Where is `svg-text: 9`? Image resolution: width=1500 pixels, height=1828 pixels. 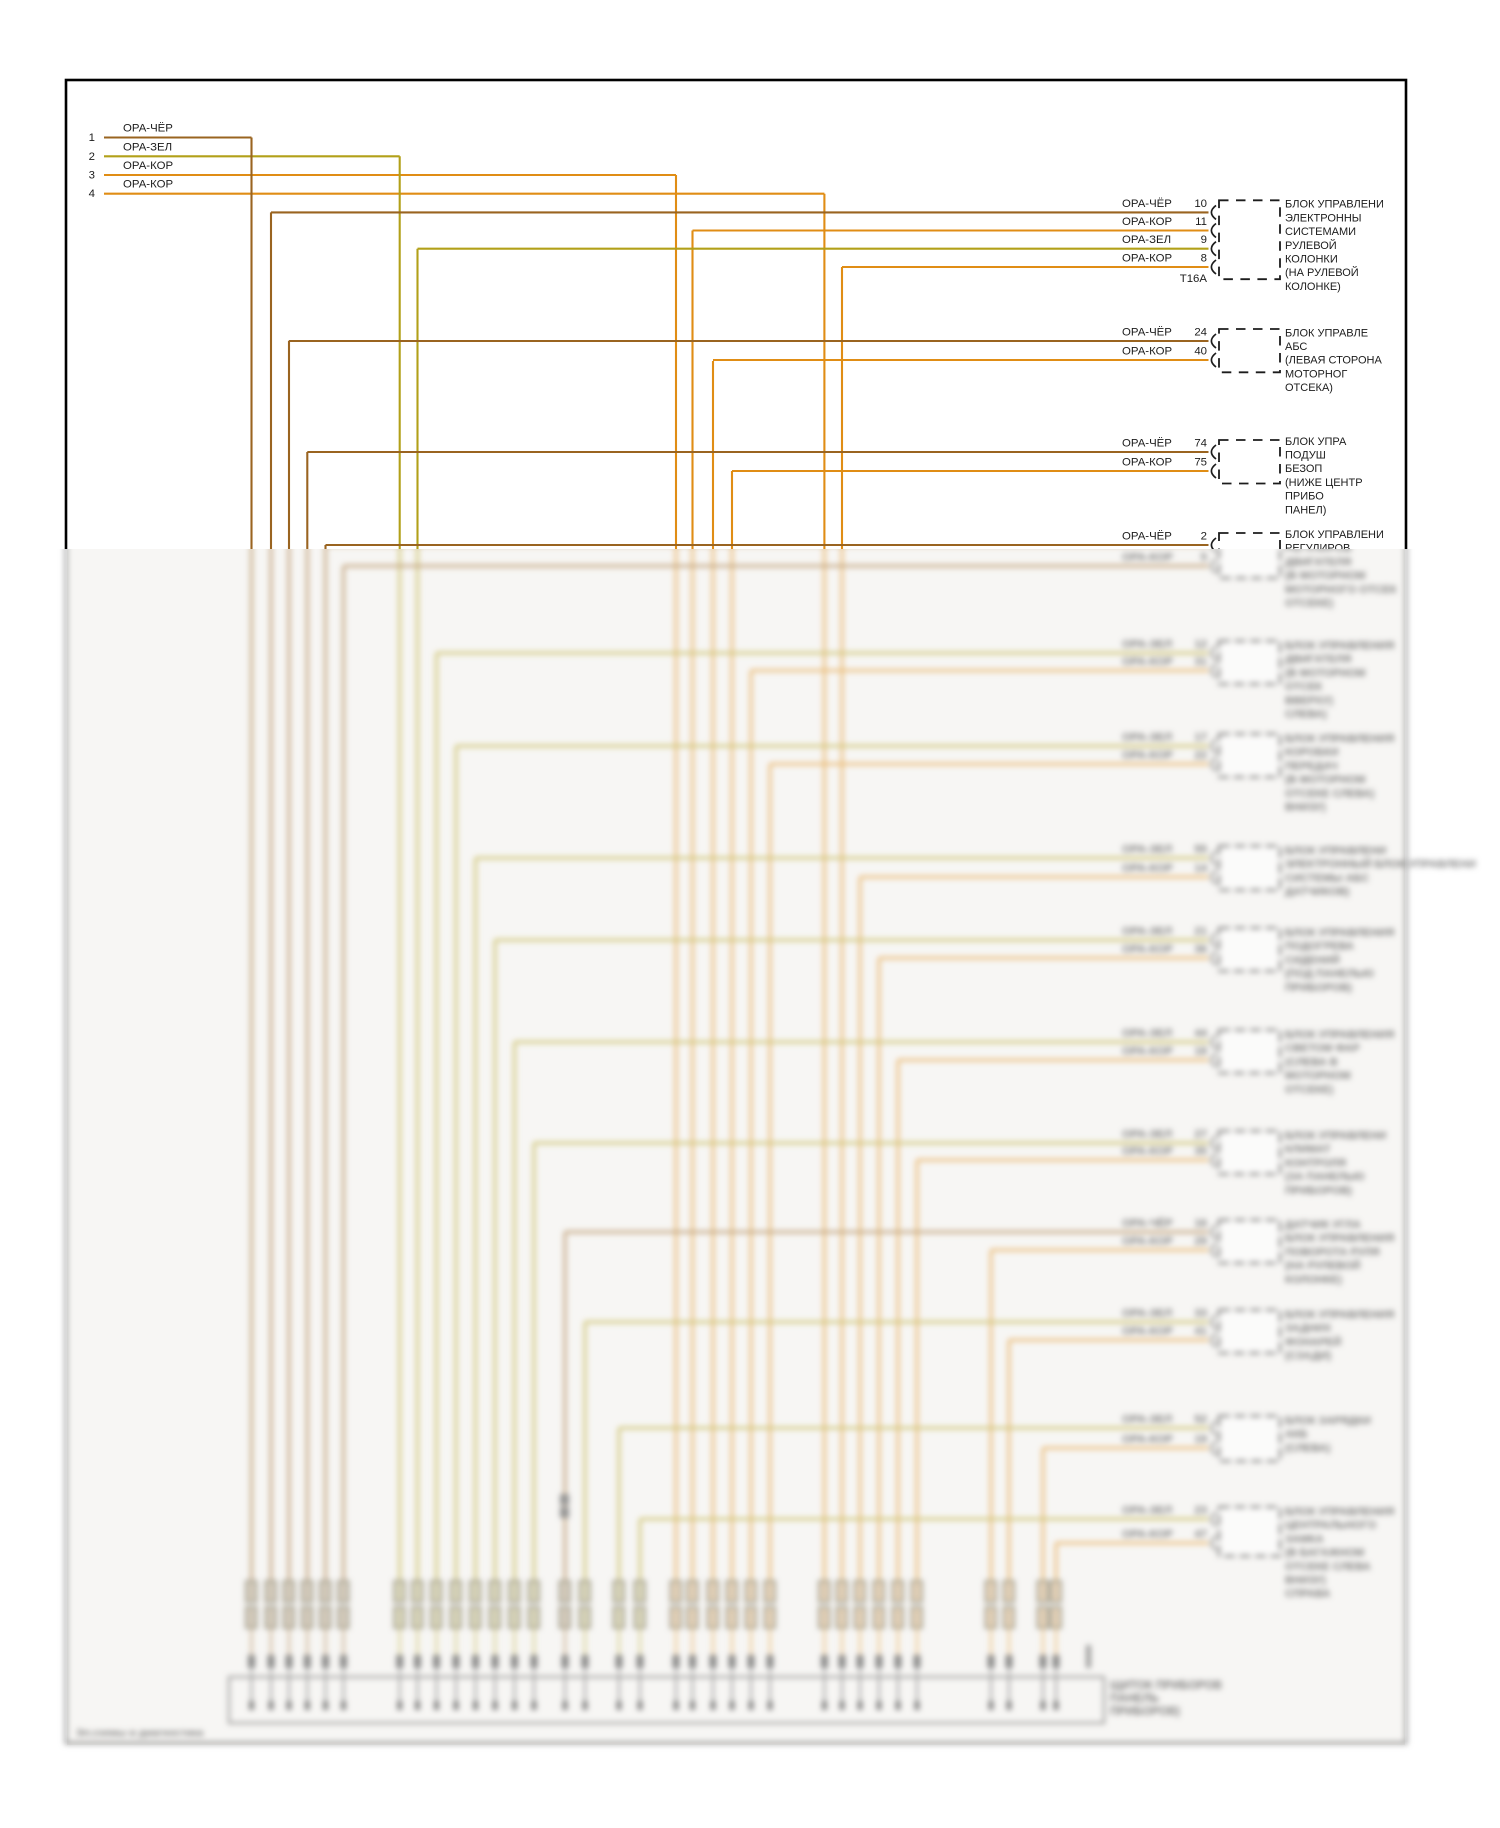 svg-text: 9 is located at coordinates (1204, 240).